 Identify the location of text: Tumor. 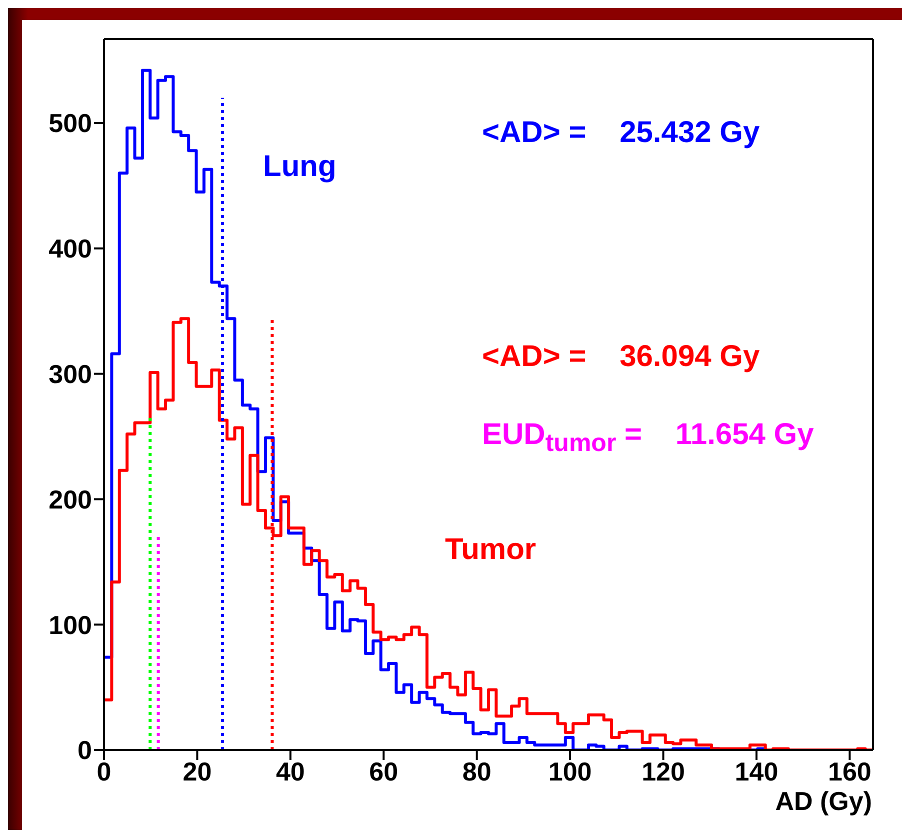
(490, 550).